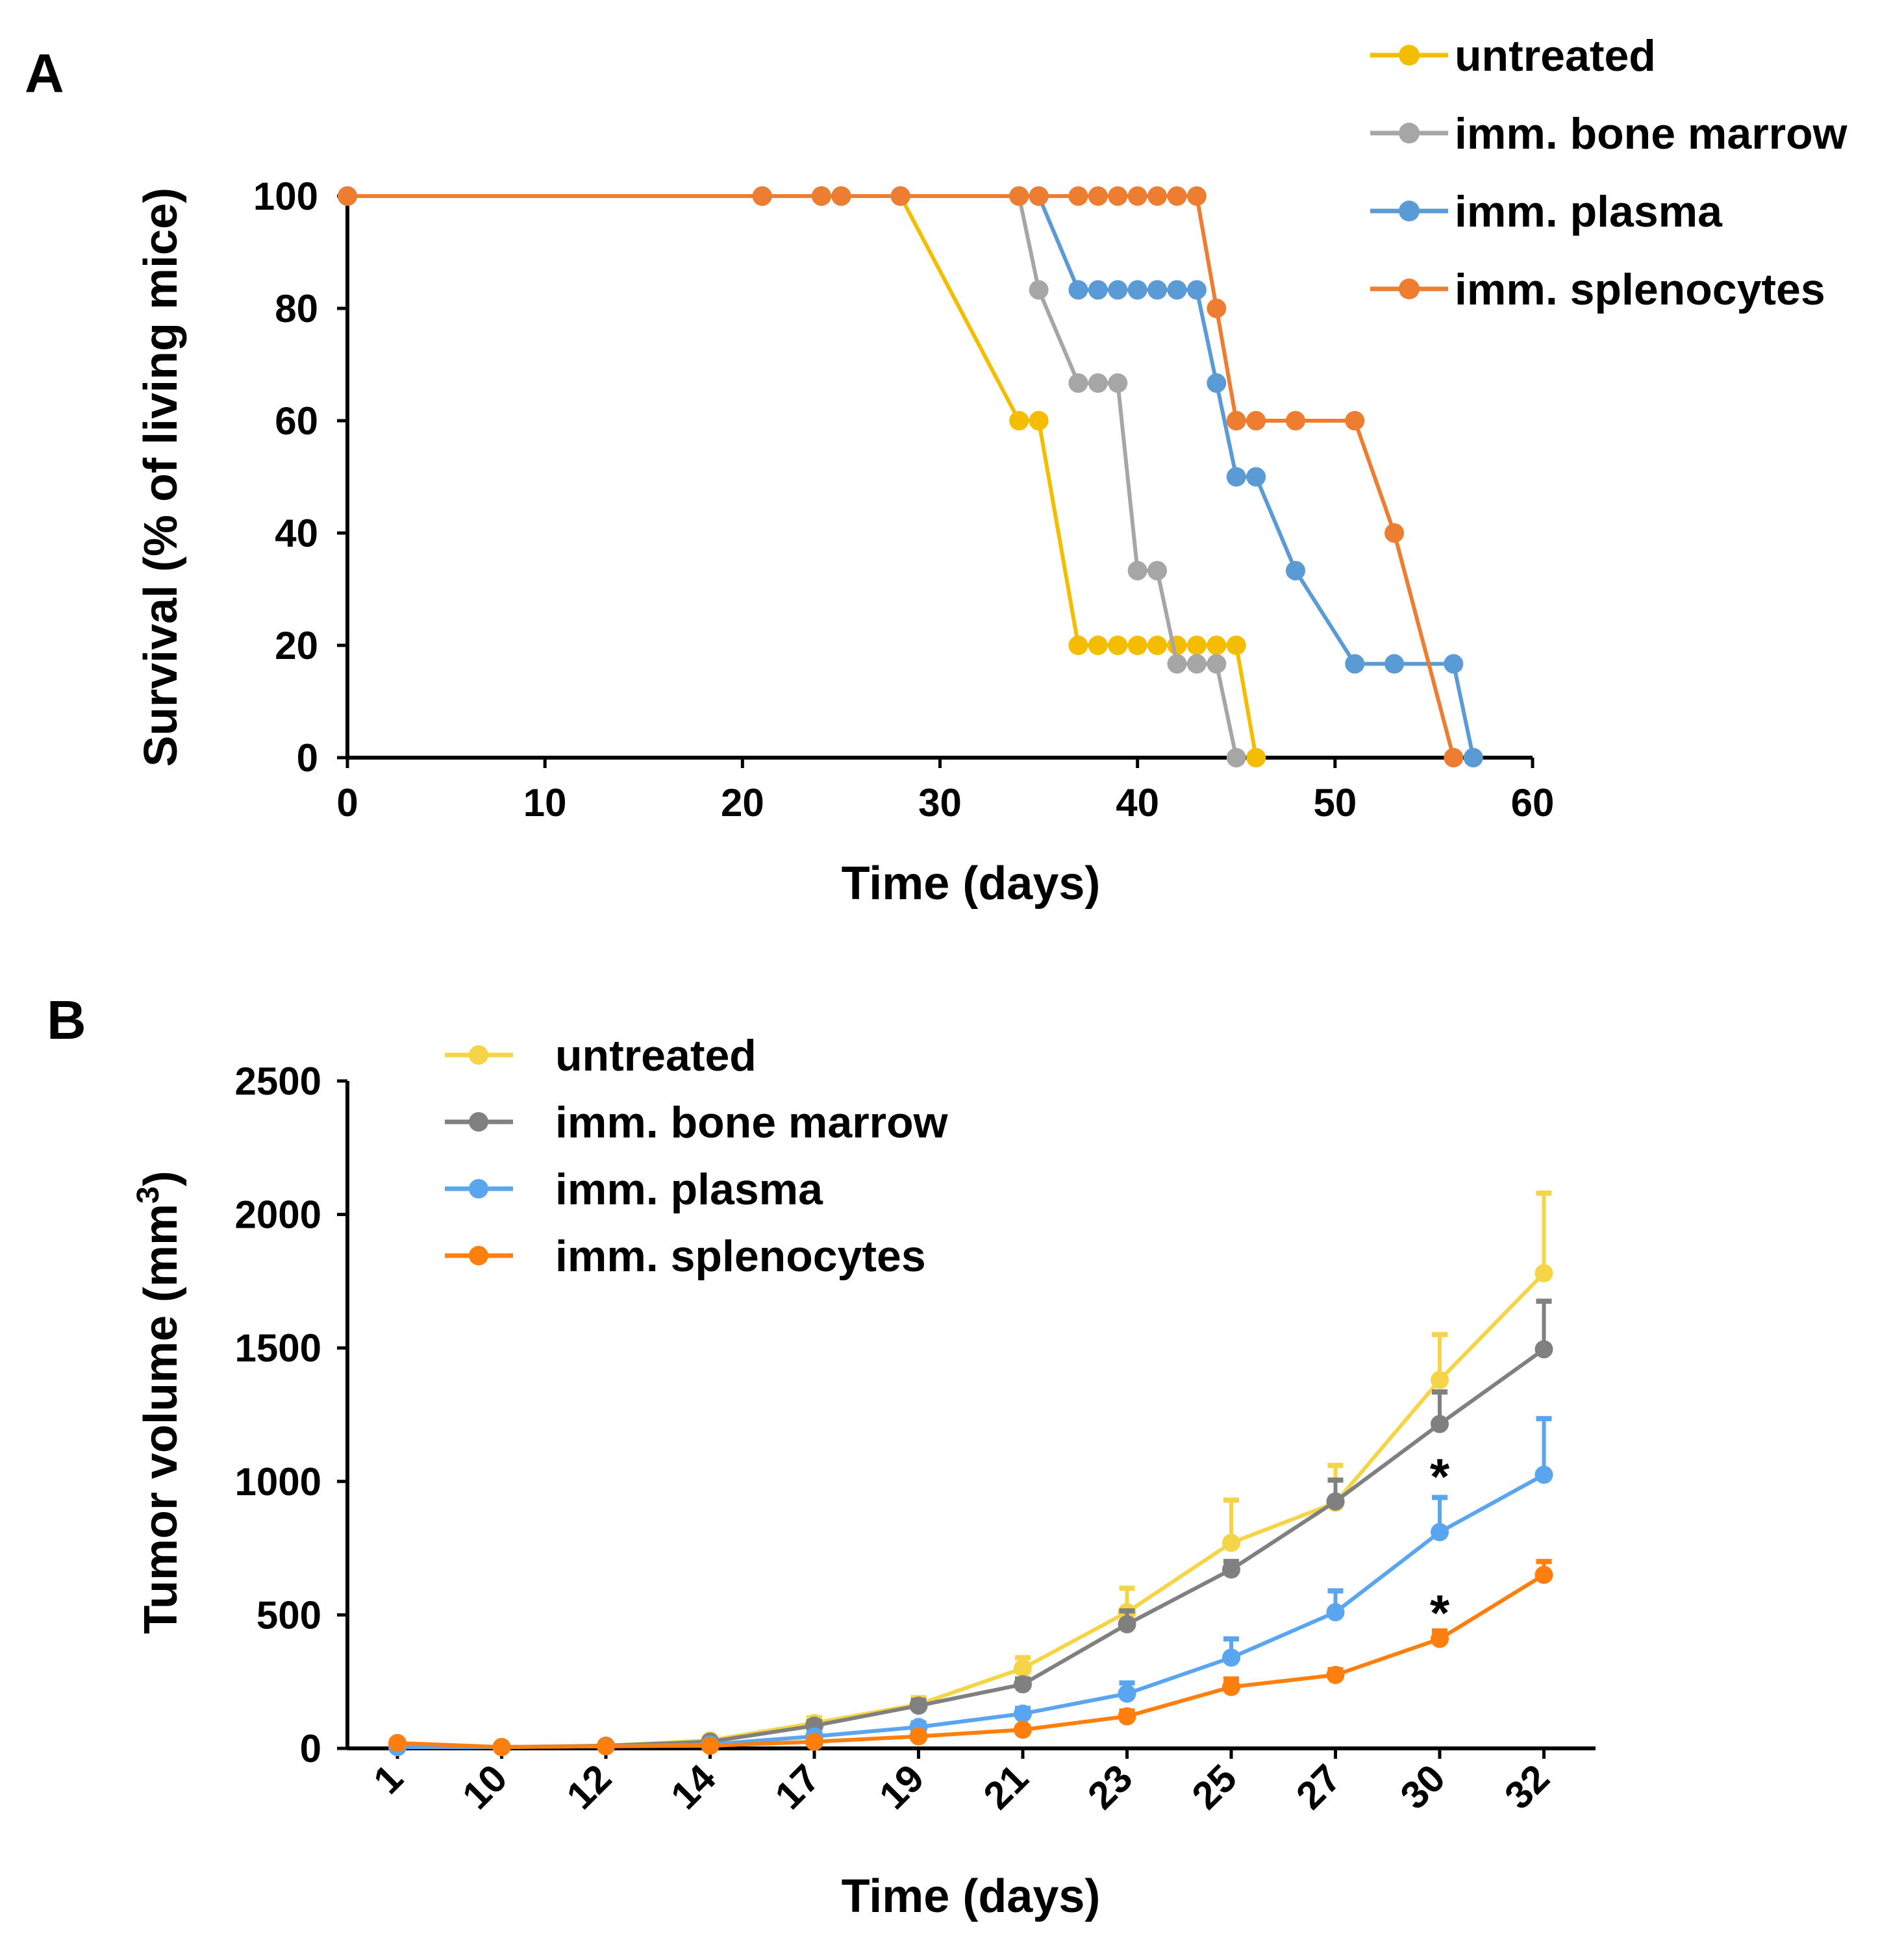  Describe the element at coordinates (296, 308) in the screenshot. I see `panel-a-y-tick-label: 80` at that location.